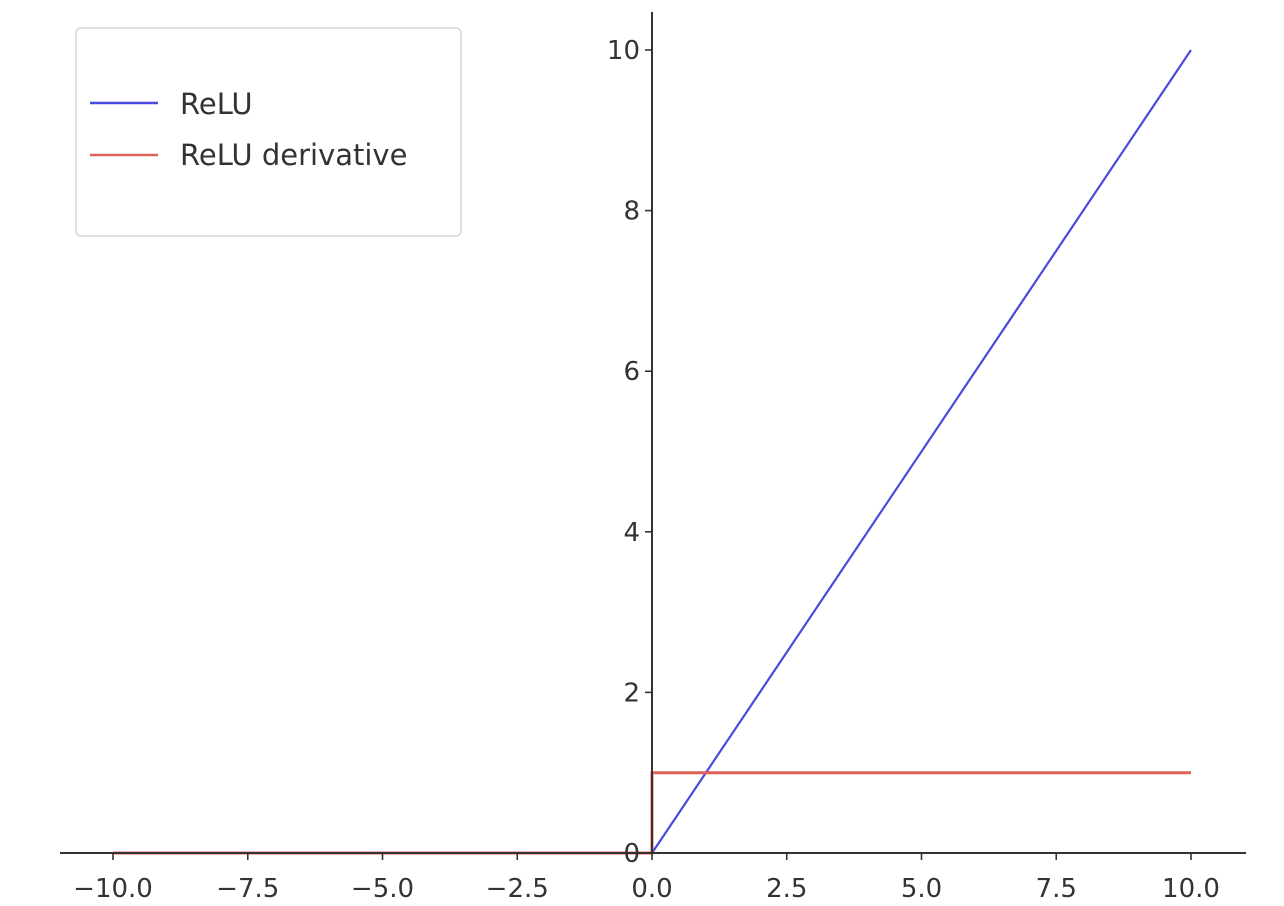 This screenshot has width=1284, height=906. What do you see at coordinates (216, 104) in the screenshot?
I see `legend-label-relu: ReLU` at bounding box center [216, 104].